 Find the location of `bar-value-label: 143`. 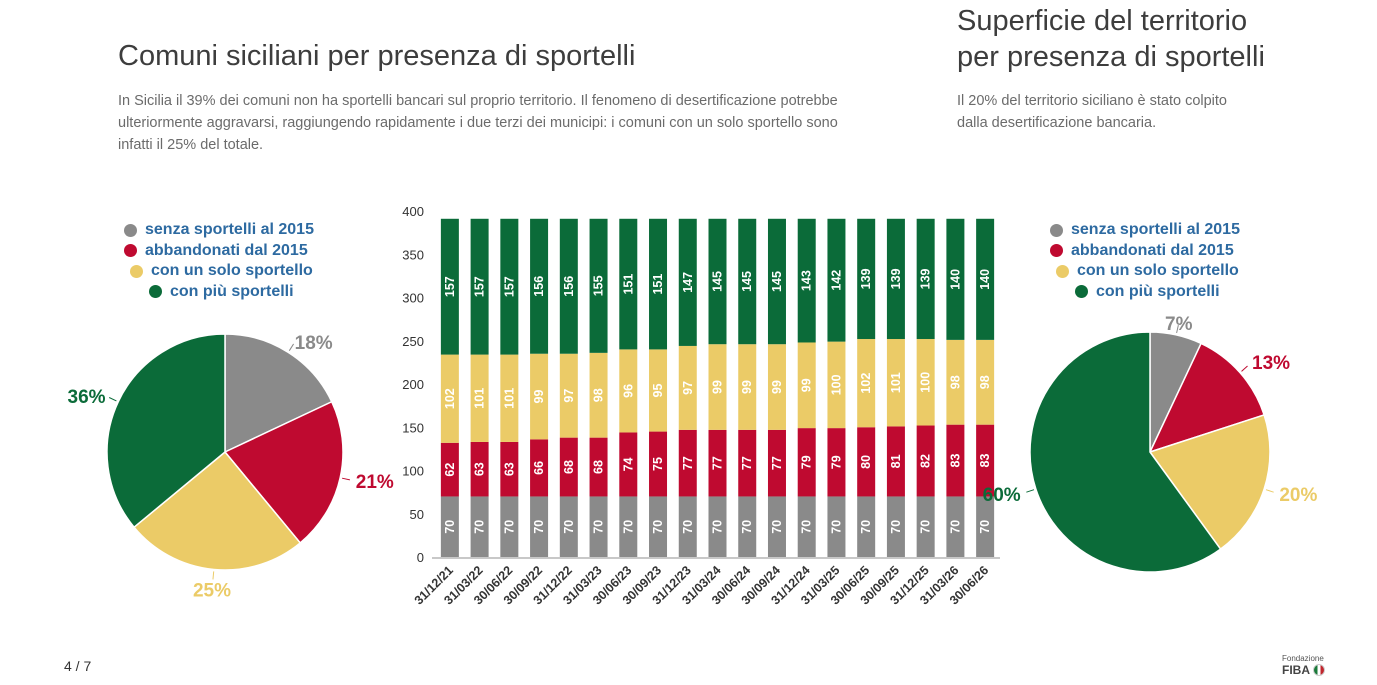

bar-value-label: 143 is located at coordinates (807, 280).